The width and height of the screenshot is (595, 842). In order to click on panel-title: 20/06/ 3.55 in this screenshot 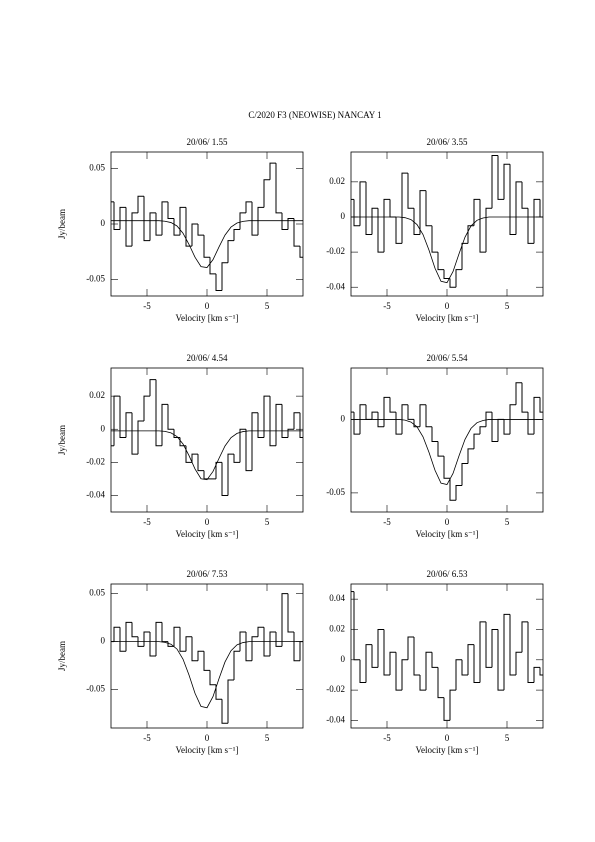, I will do `click(447, 142)`.